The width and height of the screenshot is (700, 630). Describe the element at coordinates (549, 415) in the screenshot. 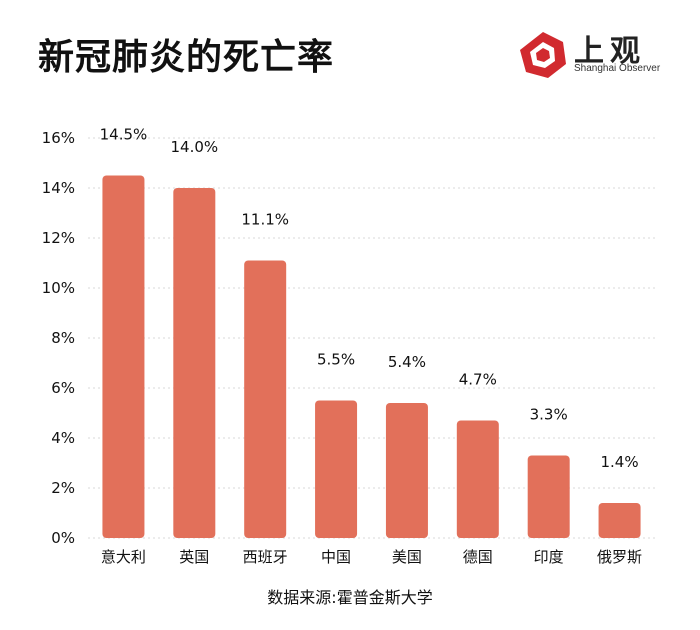

I see `data-label: 3.3%` at that location.